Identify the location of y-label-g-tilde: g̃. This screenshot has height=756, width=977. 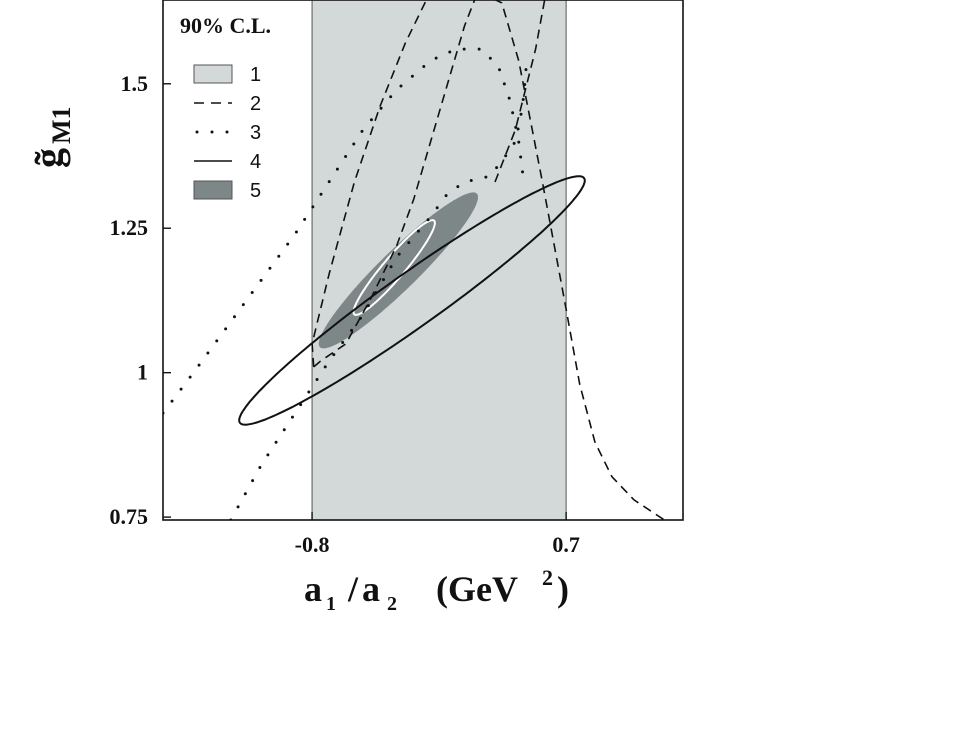
(48, 158).